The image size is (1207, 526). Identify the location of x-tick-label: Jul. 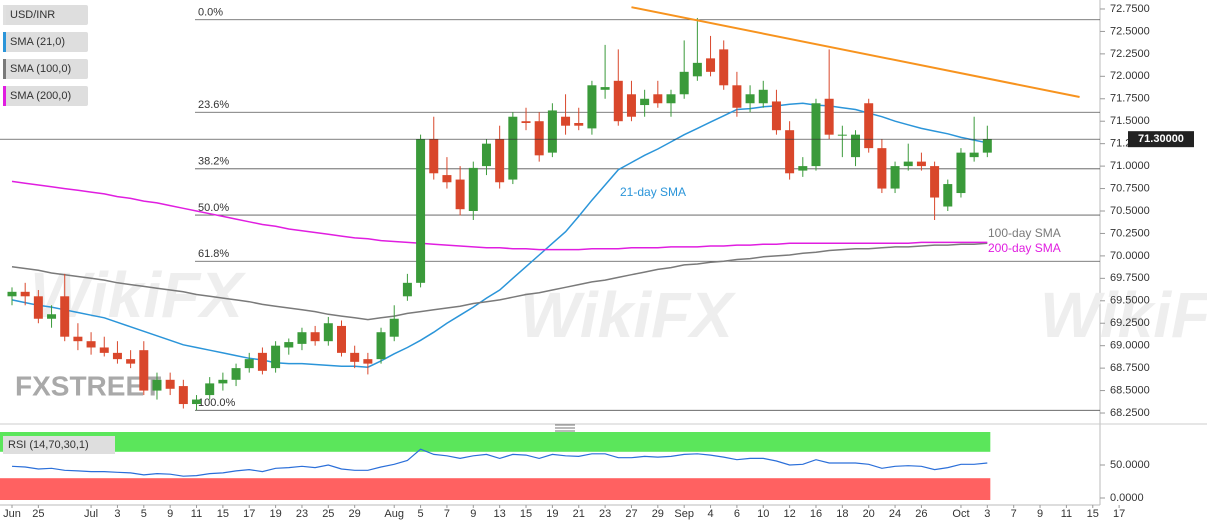
(91, 514).